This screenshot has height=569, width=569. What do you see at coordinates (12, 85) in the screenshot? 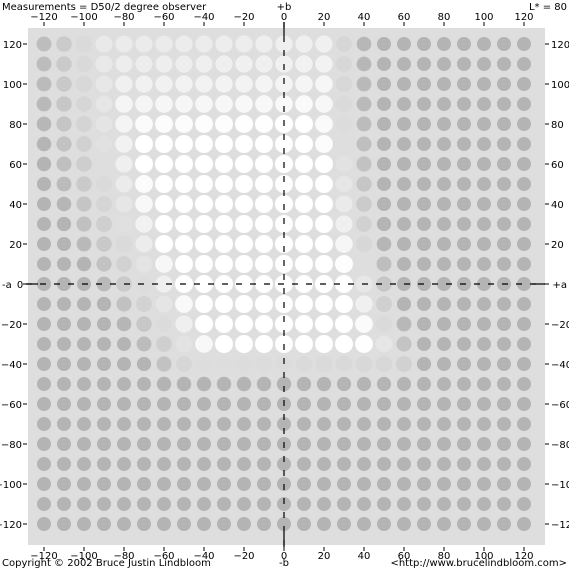
I see `y-tick-label-left: 100` at bounding box center [12, 85].